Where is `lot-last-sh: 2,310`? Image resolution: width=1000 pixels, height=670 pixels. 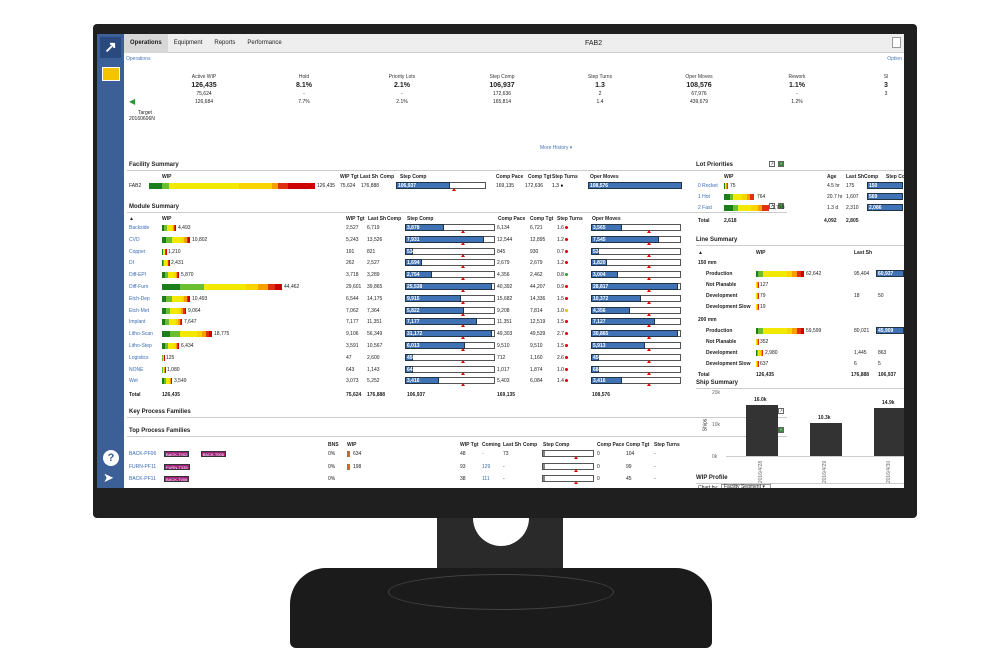 lot-last-sh: 2,310 is located at coordinates (852, 208).